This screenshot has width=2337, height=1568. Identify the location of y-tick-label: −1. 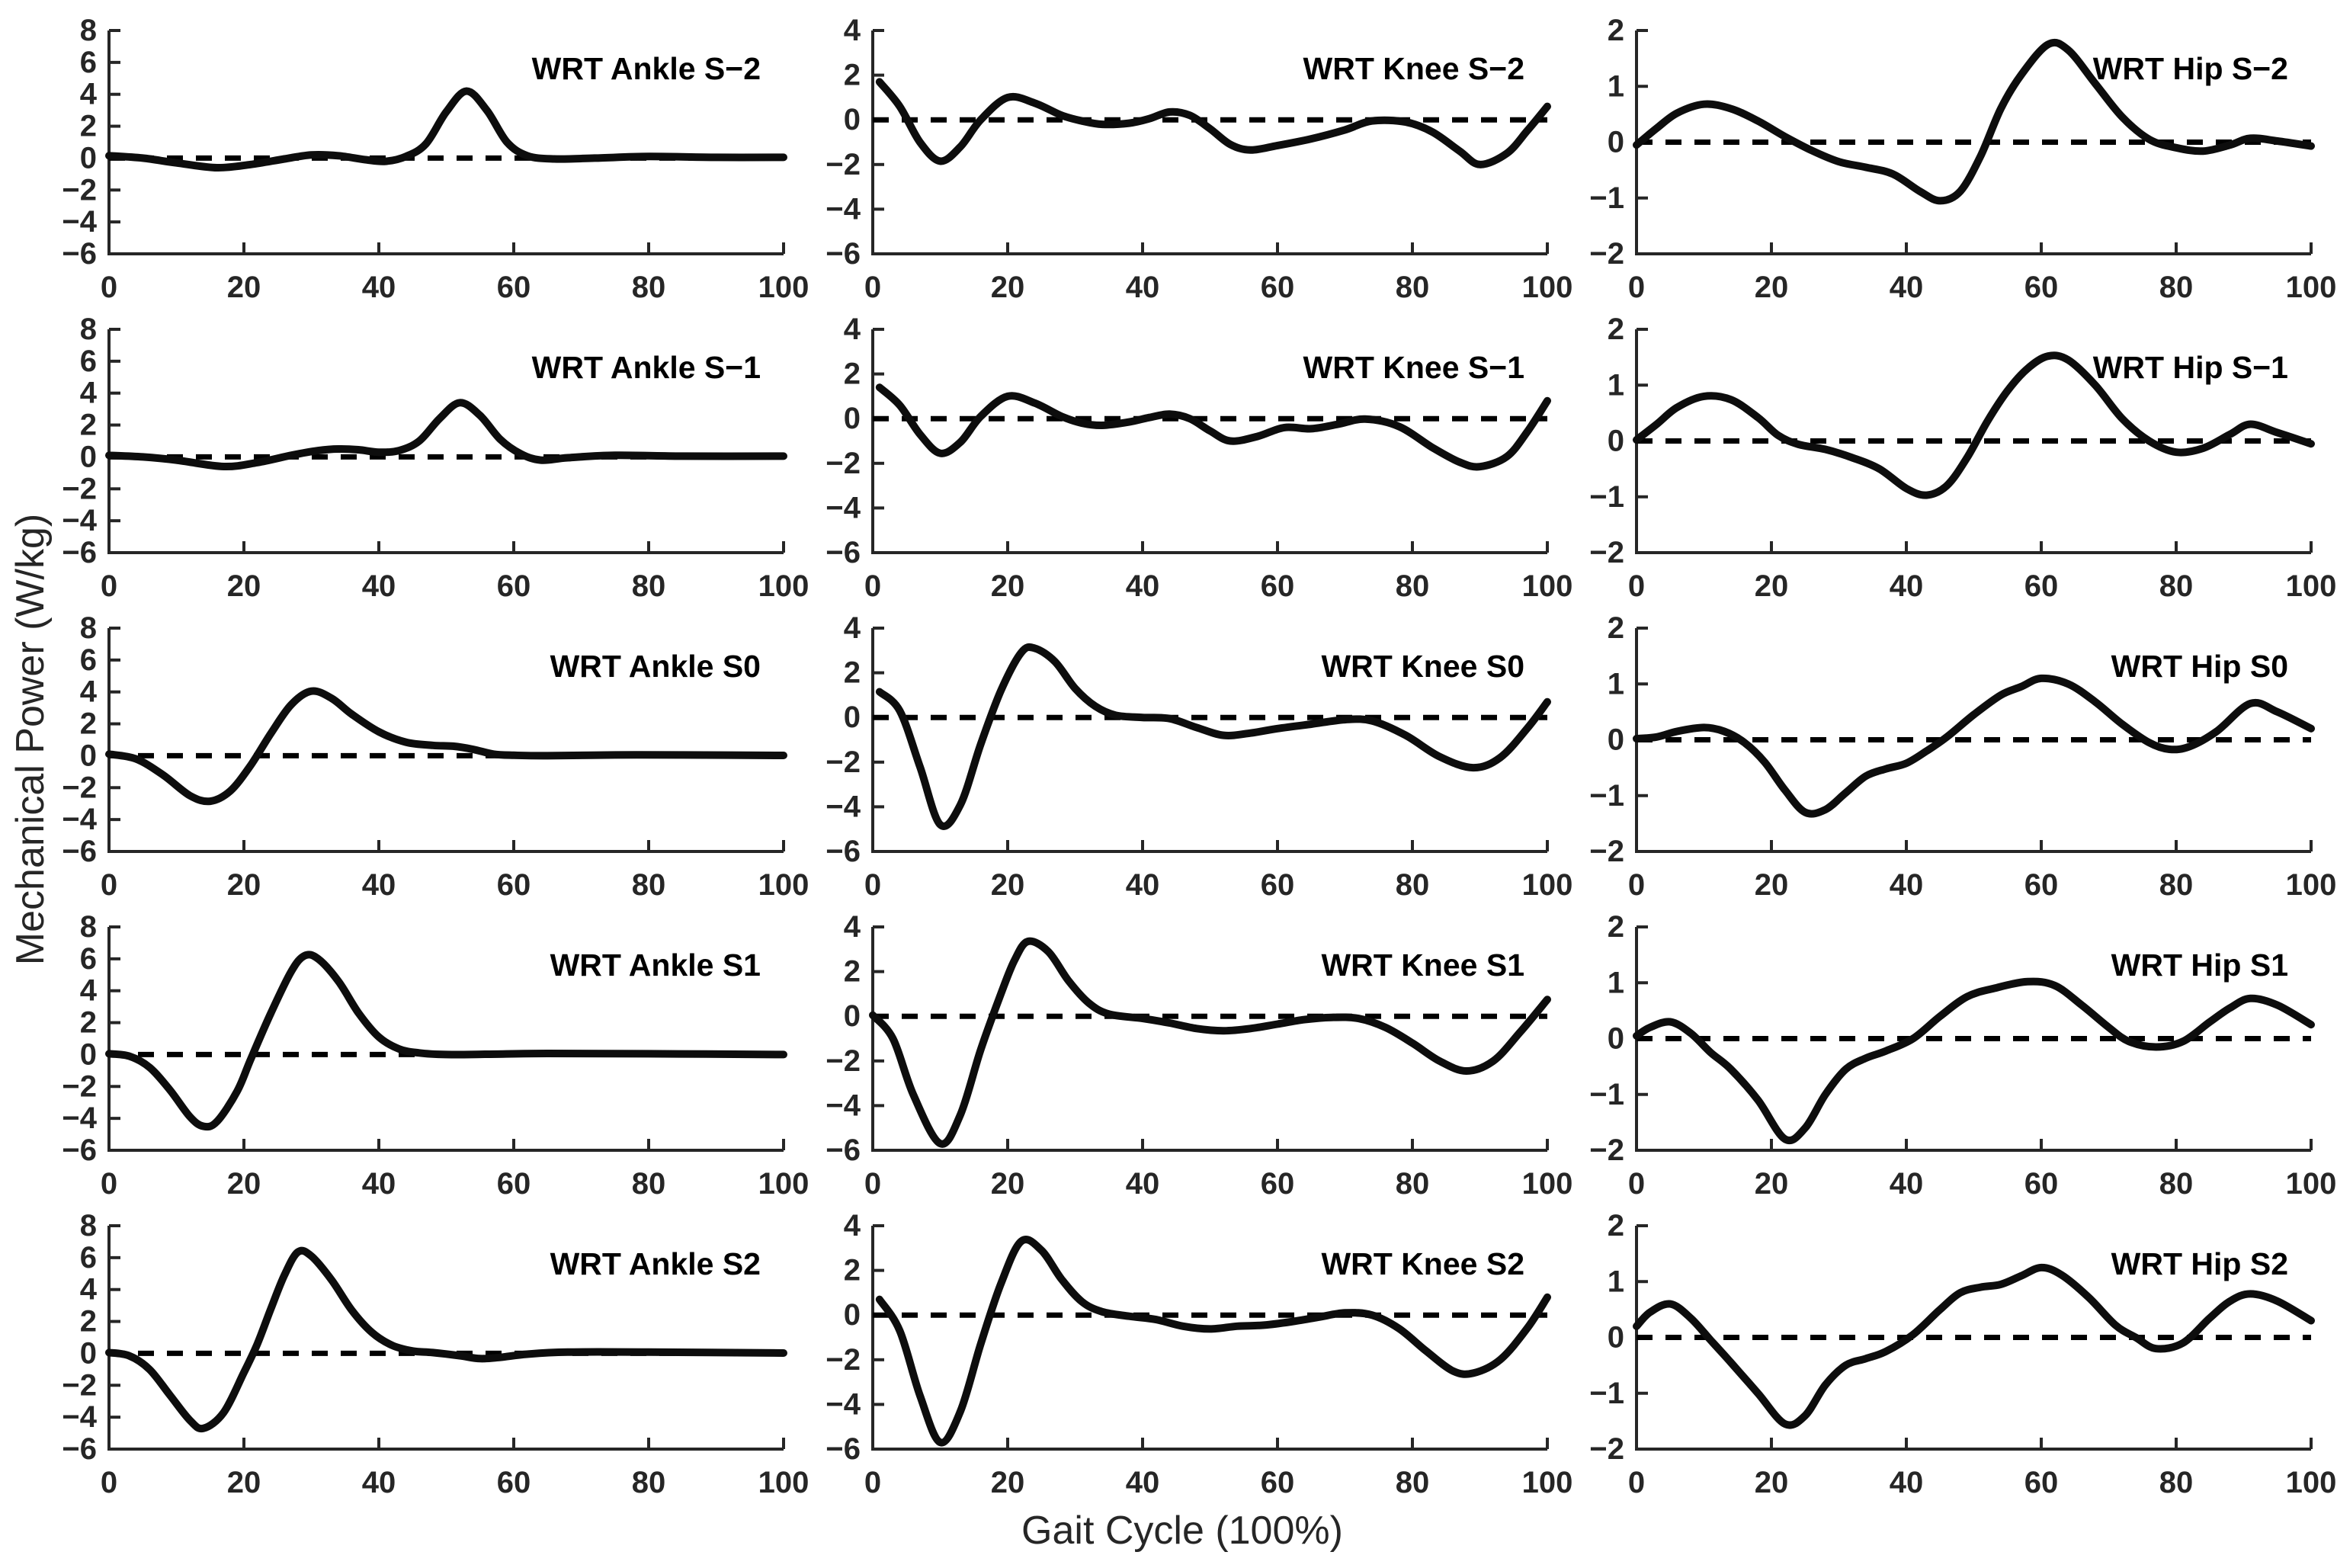
(1606, 1393).